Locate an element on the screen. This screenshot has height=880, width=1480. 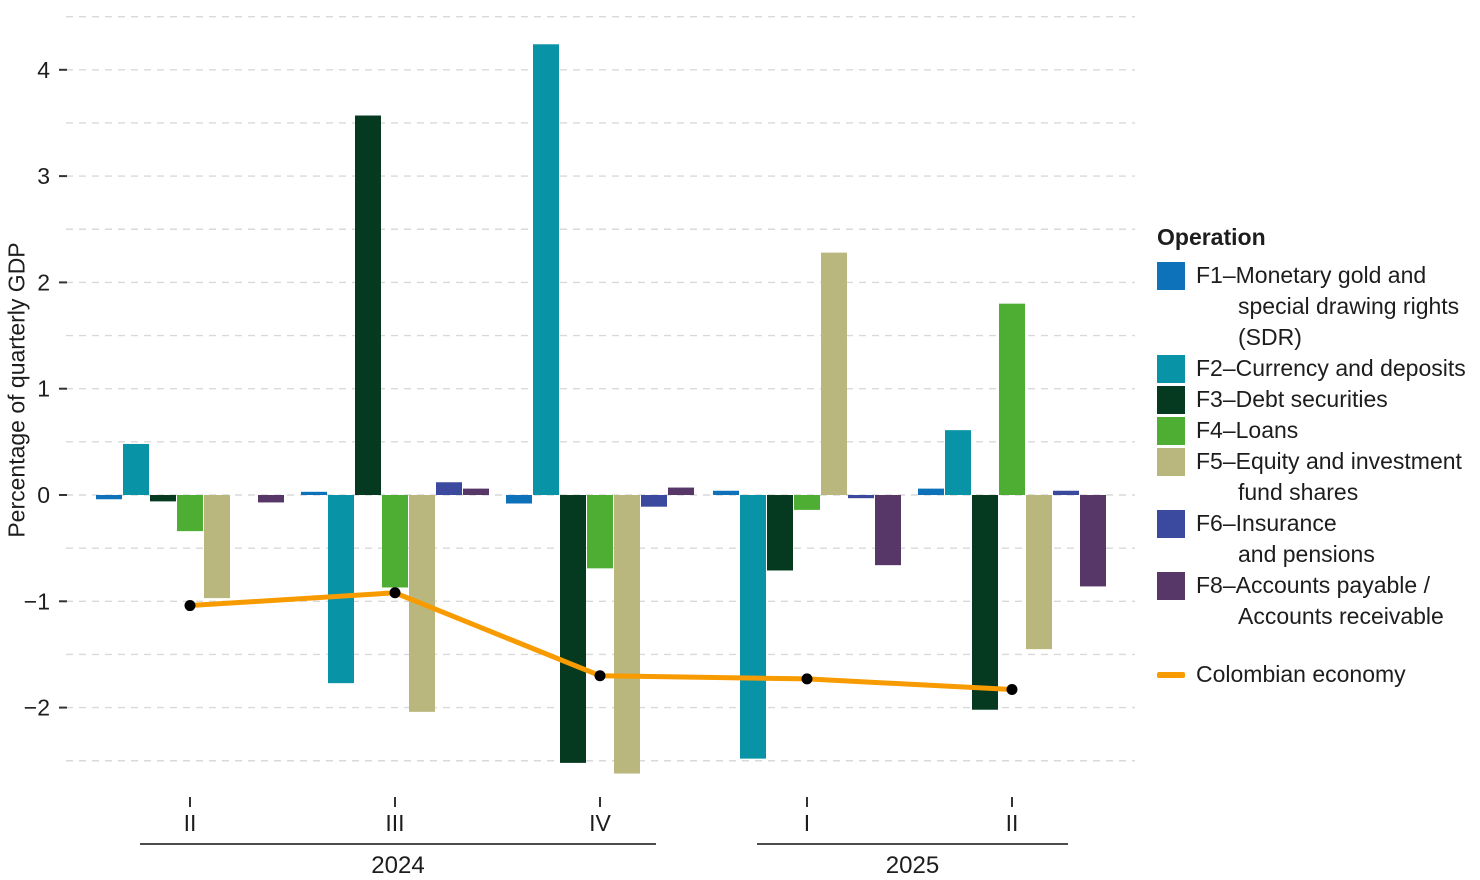
bar-F2-g2 is located at coordinates (546, 270).